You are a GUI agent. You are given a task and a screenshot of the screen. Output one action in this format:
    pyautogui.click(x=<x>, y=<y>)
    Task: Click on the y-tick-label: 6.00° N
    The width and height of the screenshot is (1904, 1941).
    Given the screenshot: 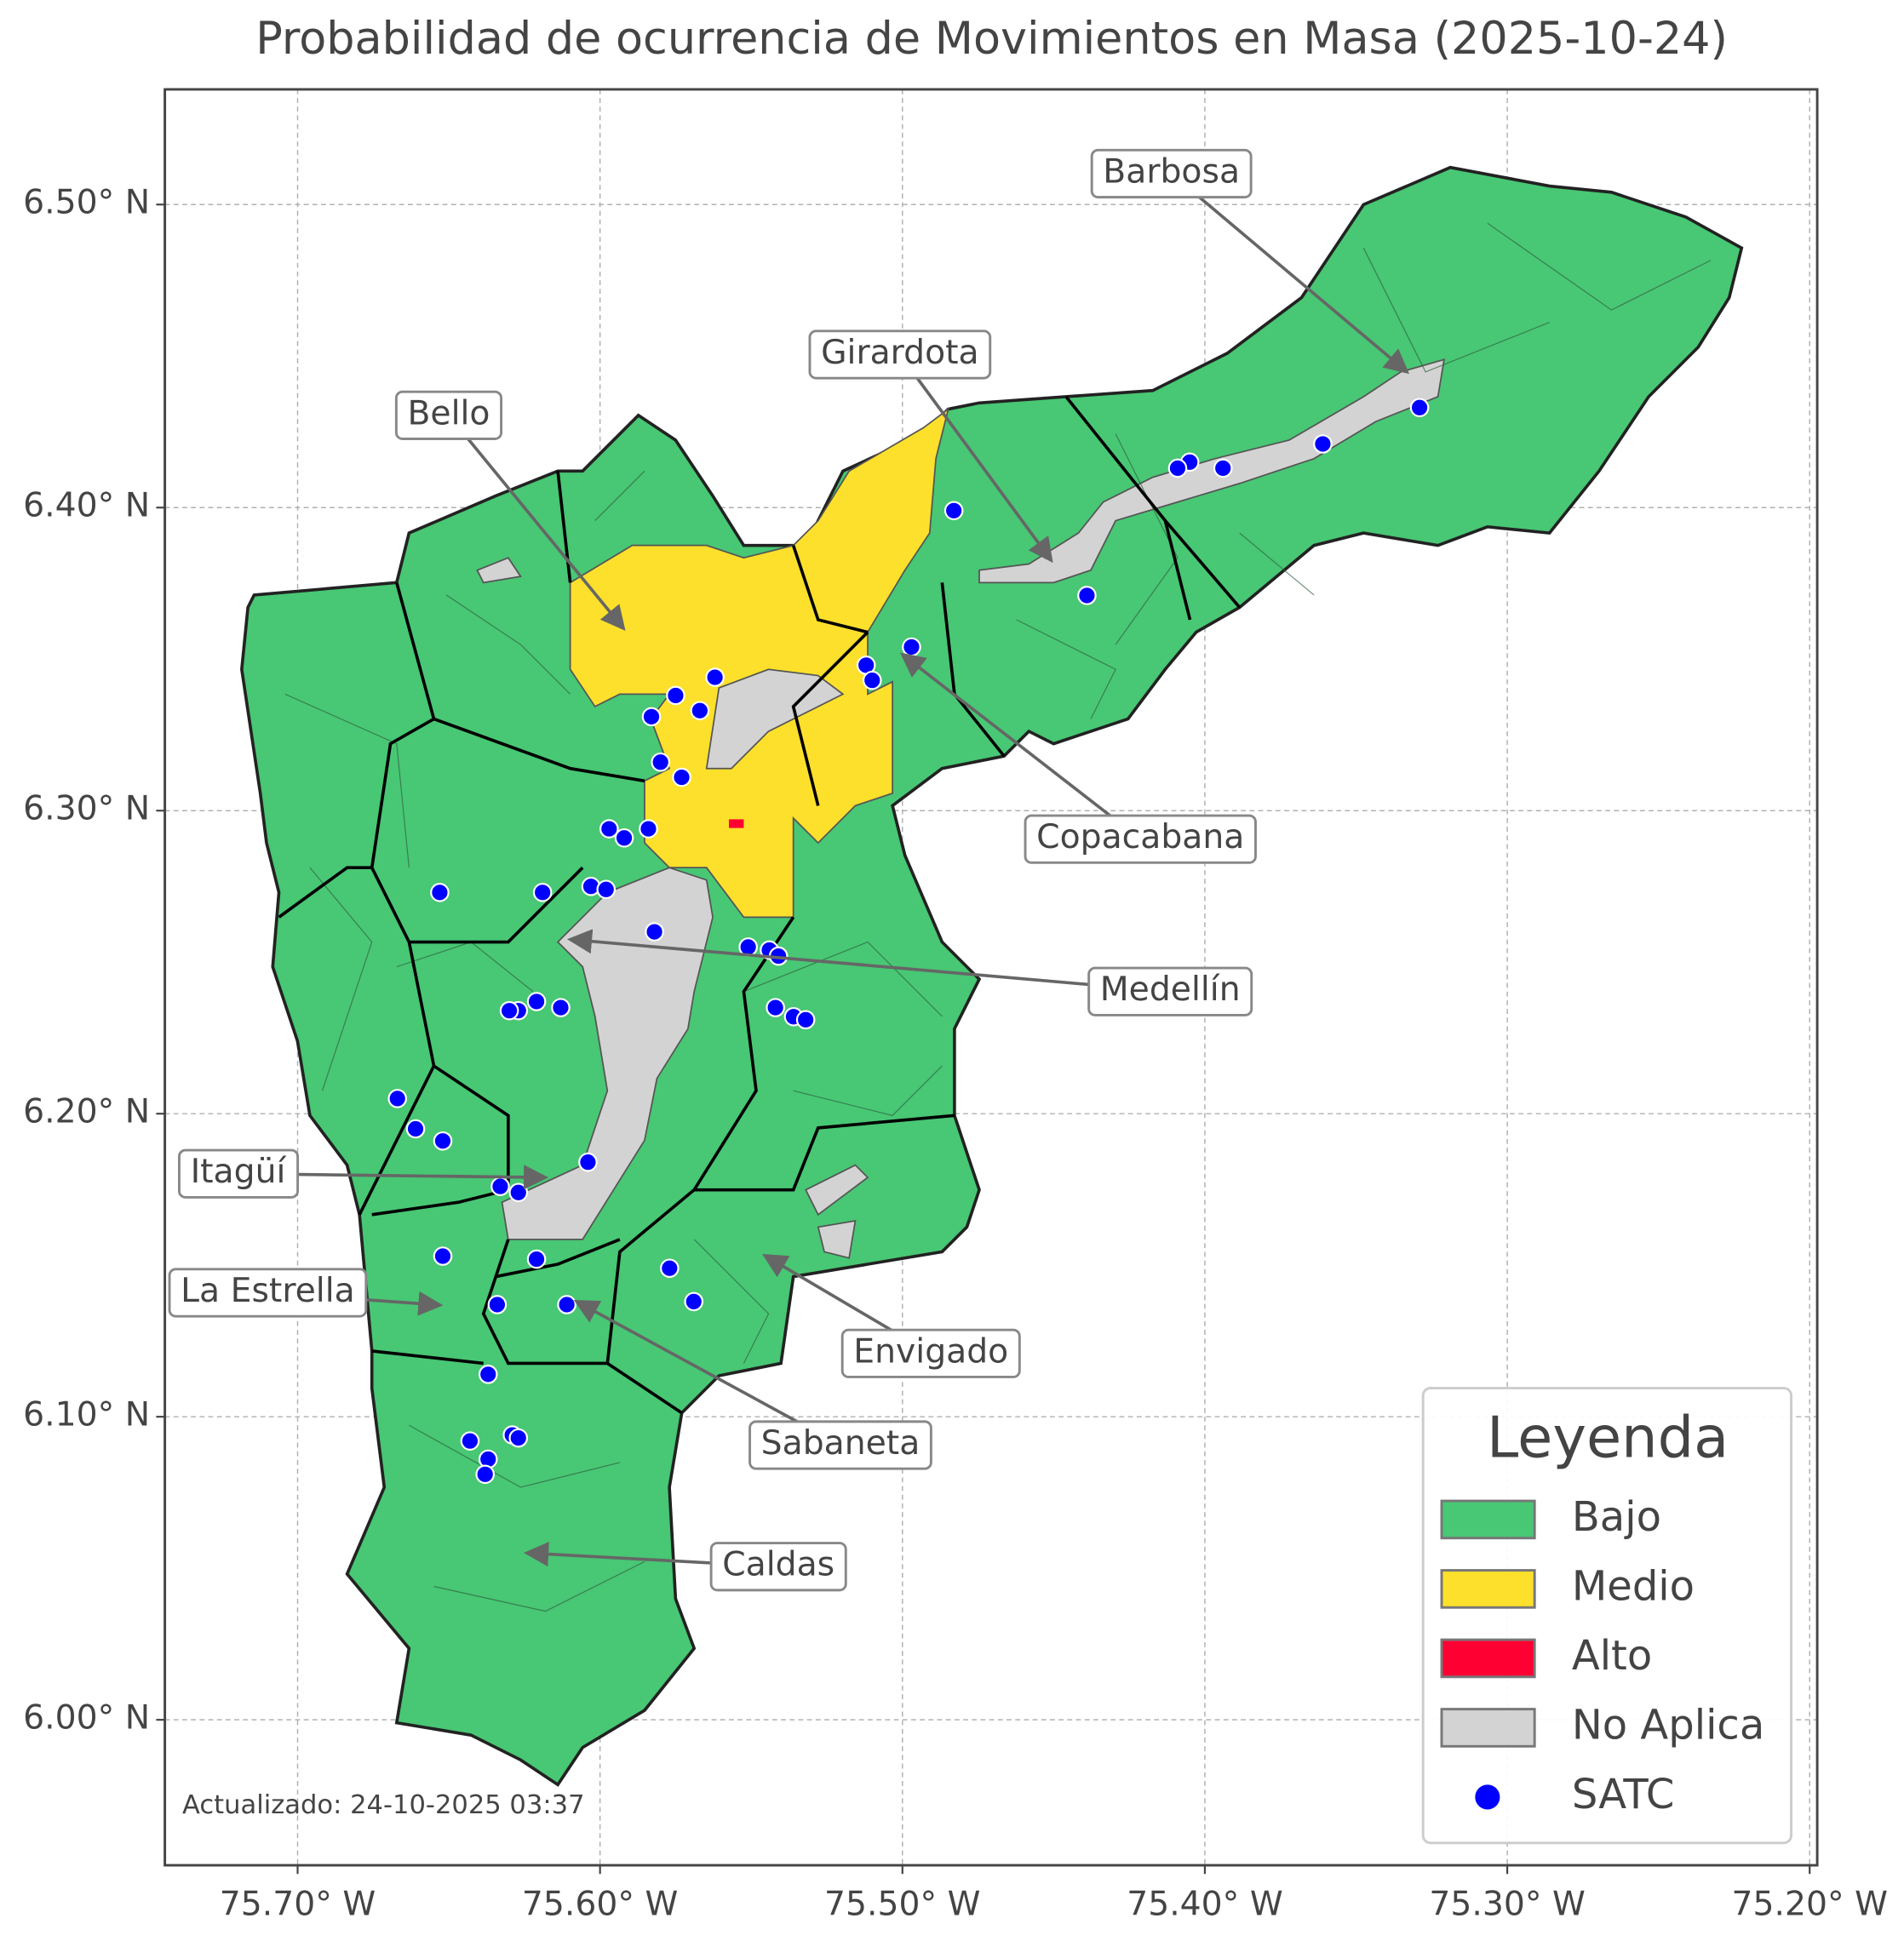 What is the action you would take?
    pyautogui.click(x=86, y=1718)
    